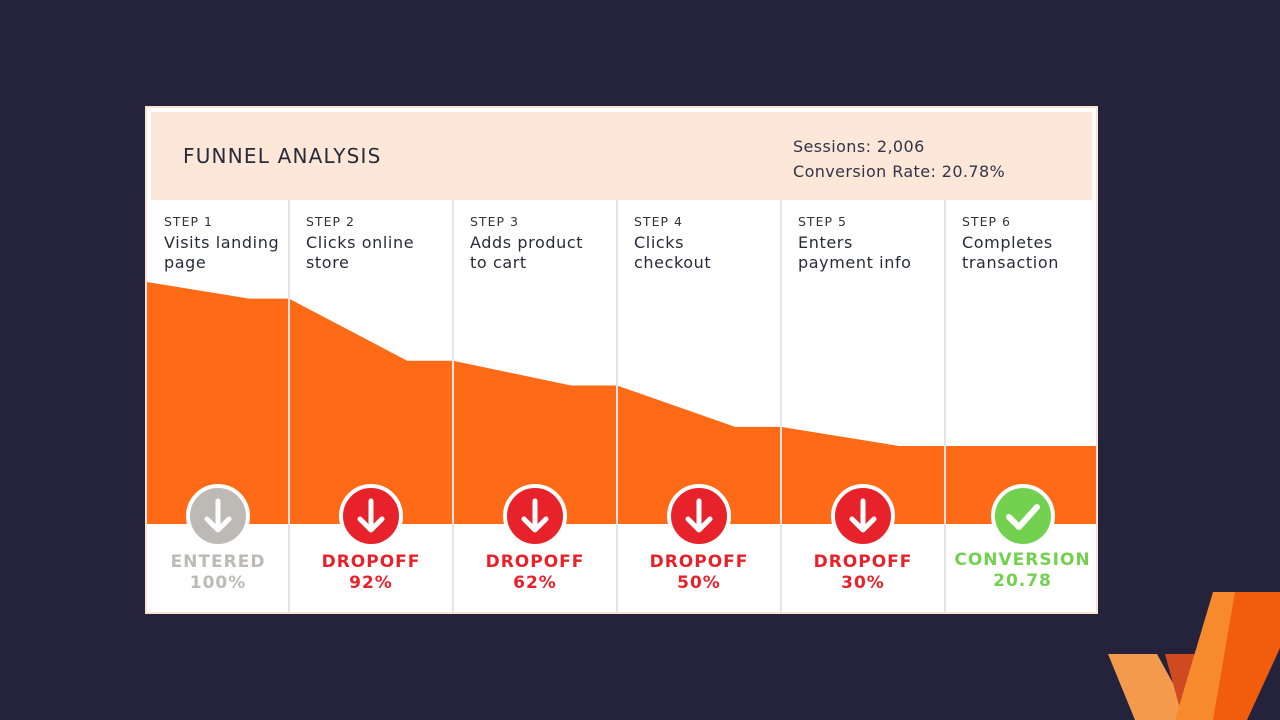 The width and height of the screenshot is (1280, 720). Describe the element at coordinates (282, 156) in the screenshot. I see `page-title: FUNNEL ANALYSIS` at that location.